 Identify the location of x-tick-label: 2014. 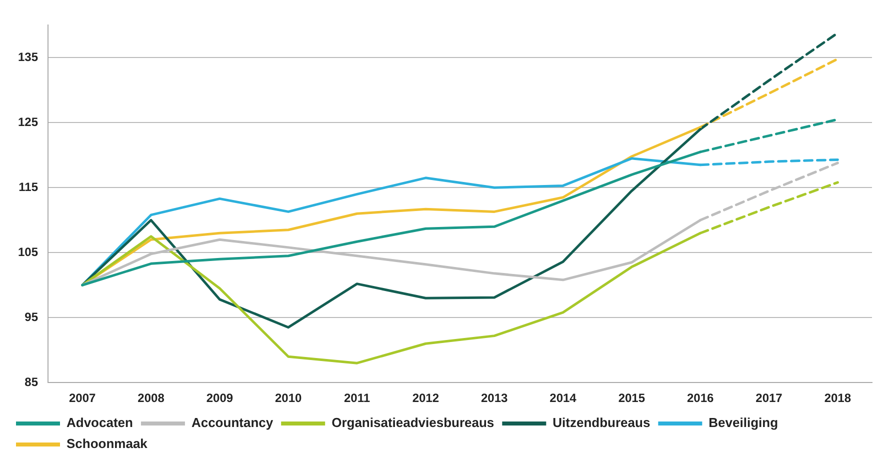
(563, 398).